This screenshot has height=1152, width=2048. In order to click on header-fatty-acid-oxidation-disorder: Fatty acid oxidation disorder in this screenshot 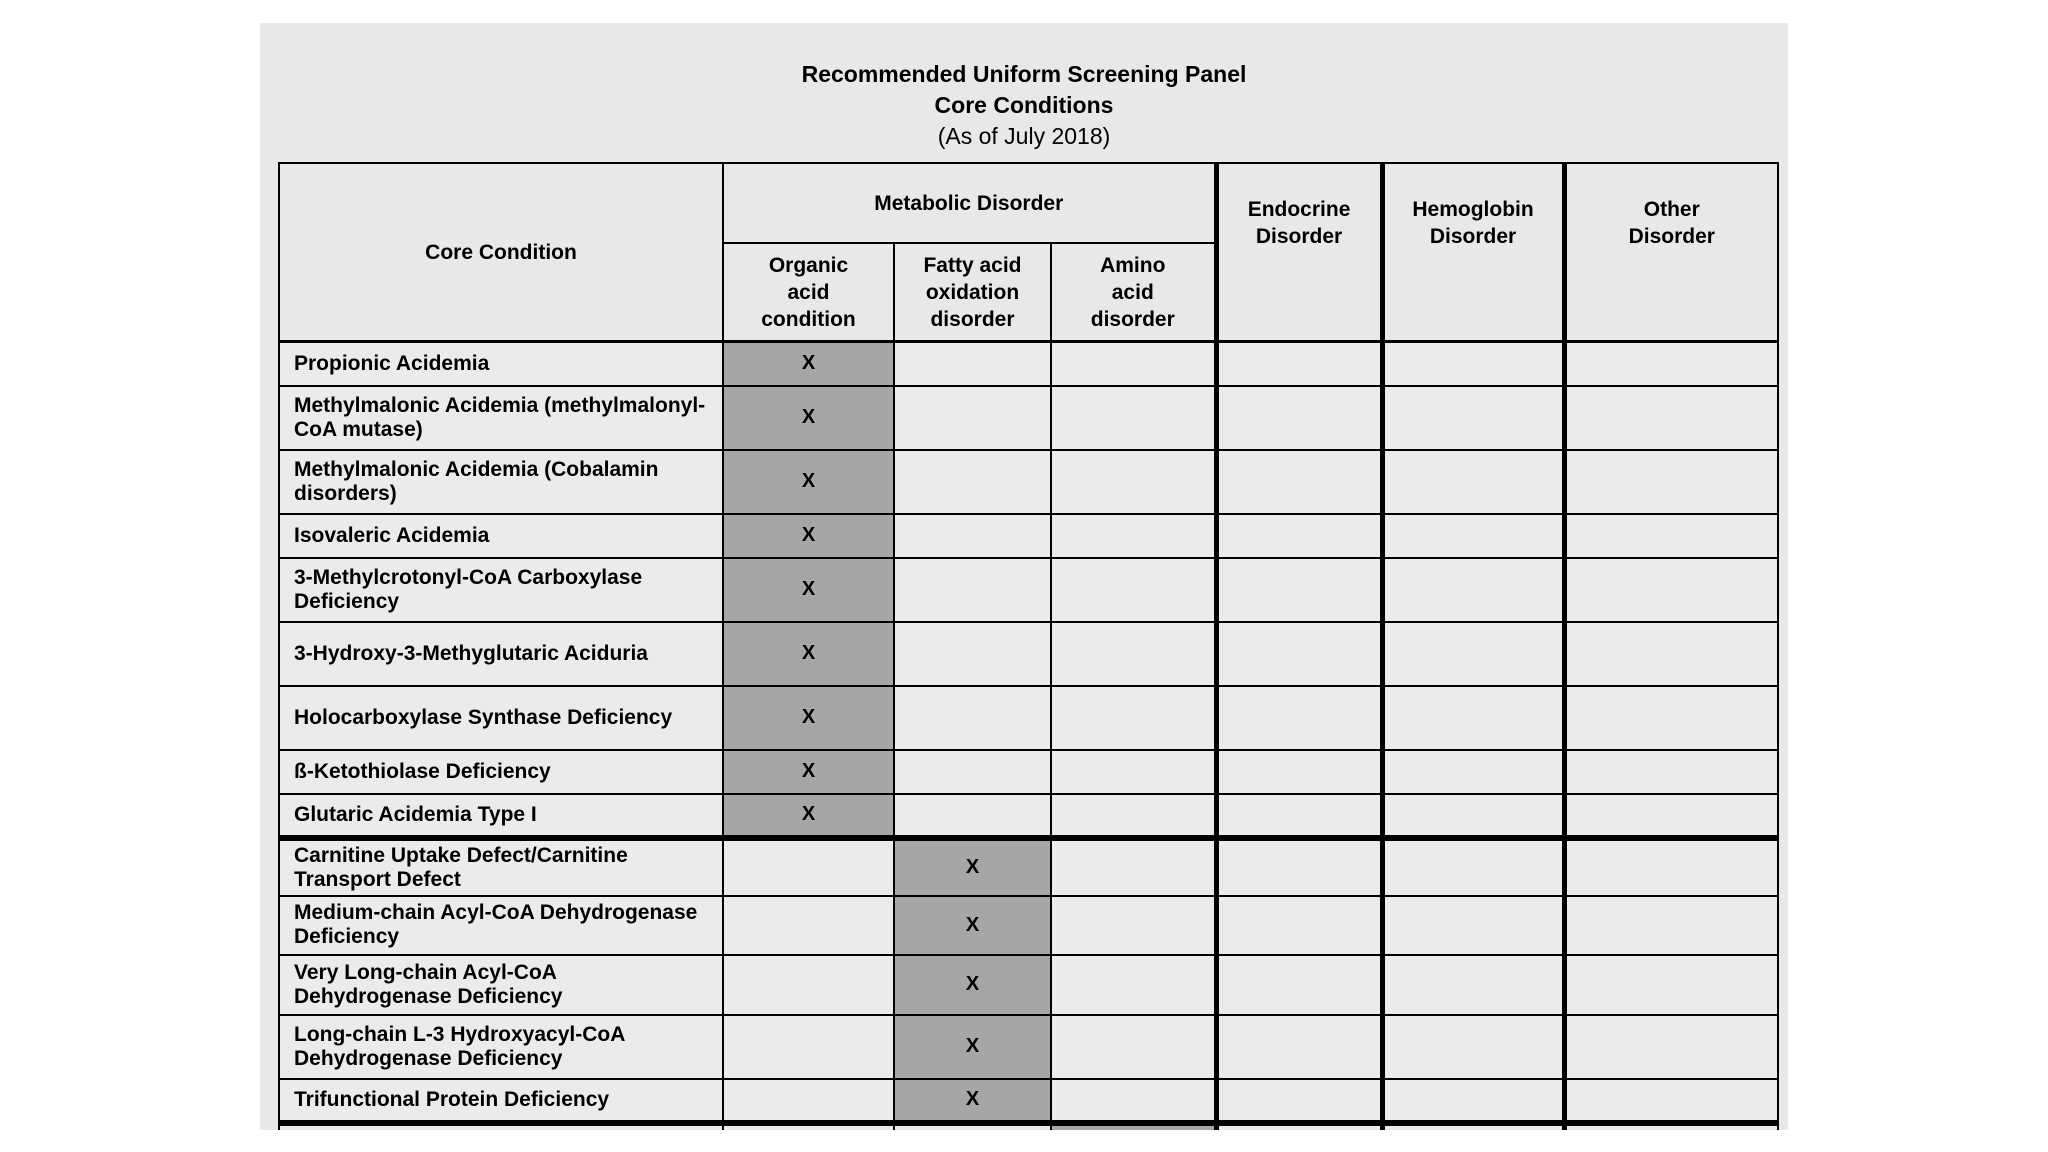, I will do `click(972, 292)`.